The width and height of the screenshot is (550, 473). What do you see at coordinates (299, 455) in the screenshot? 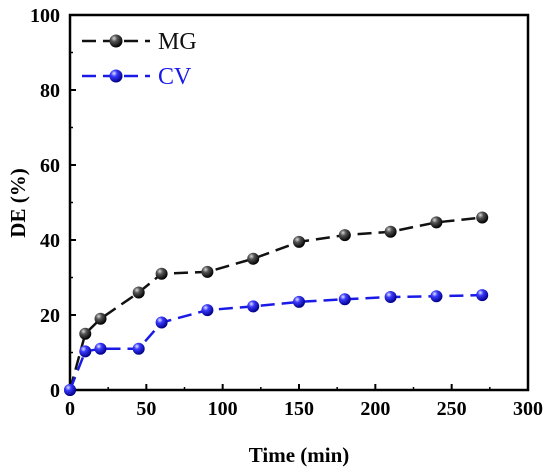
I see `x-axis-title: Time (min)` at bounding box center [299, 455].